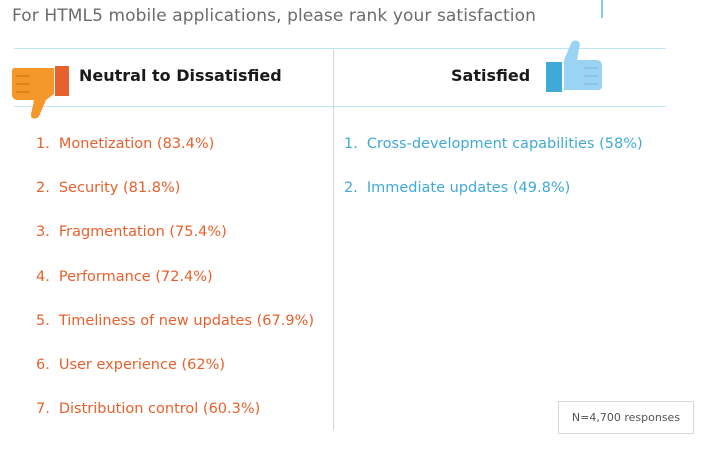  What do you see at coordinates (175, 423) in the screenshot?
I see `list-item: 7. Distribution control (60.3%)` at bounding box center [175, 423].